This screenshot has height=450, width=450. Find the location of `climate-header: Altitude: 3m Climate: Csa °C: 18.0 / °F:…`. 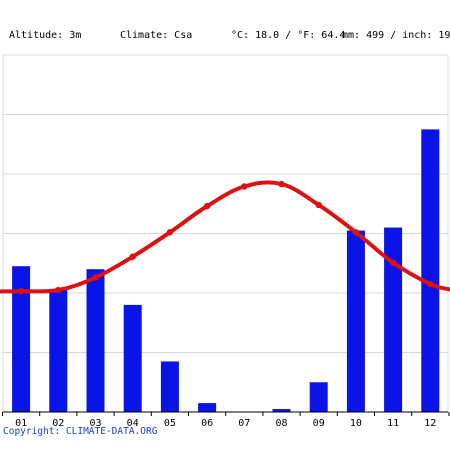

climate-header: Altitude: 3m Climate: Csa °C: 18.0 / °F:… is located at coordinates (225, 38).